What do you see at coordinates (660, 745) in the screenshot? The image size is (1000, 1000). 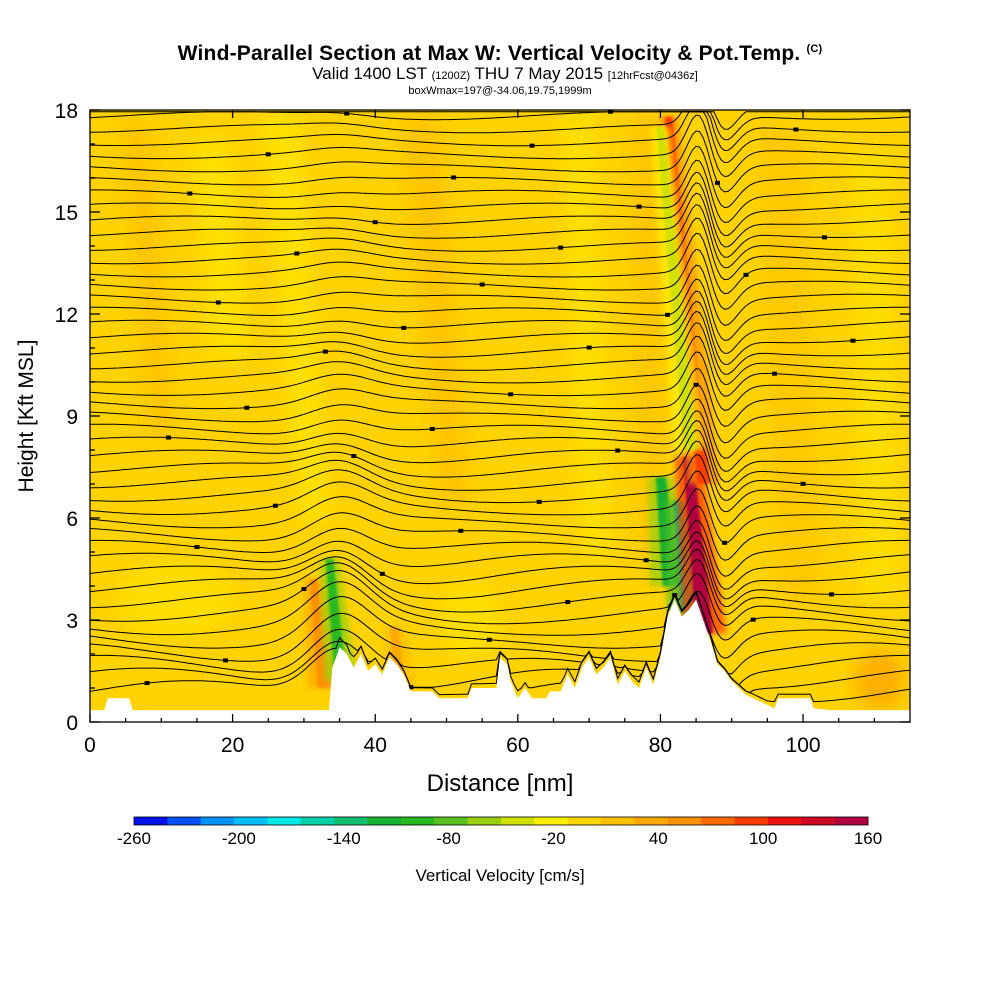 I see `x-tick-label: 80` at bounding box center [660, 745].